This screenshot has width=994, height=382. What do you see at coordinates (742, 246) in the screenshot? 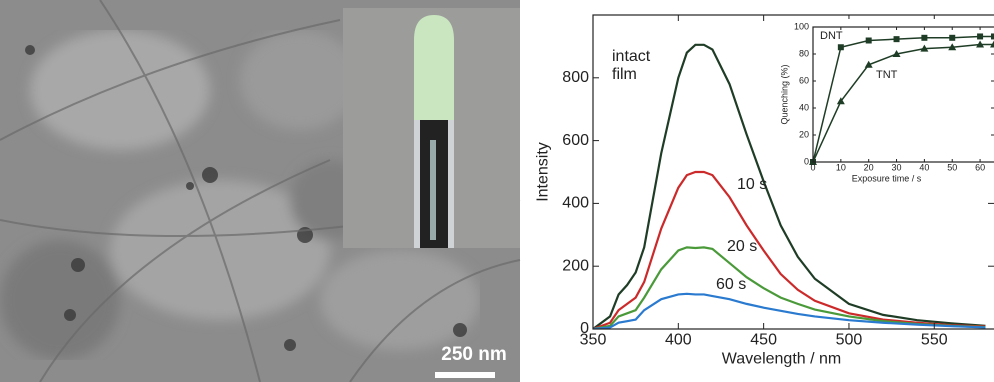
I see `series-label: 20 s` at bounding box center [742, 246].